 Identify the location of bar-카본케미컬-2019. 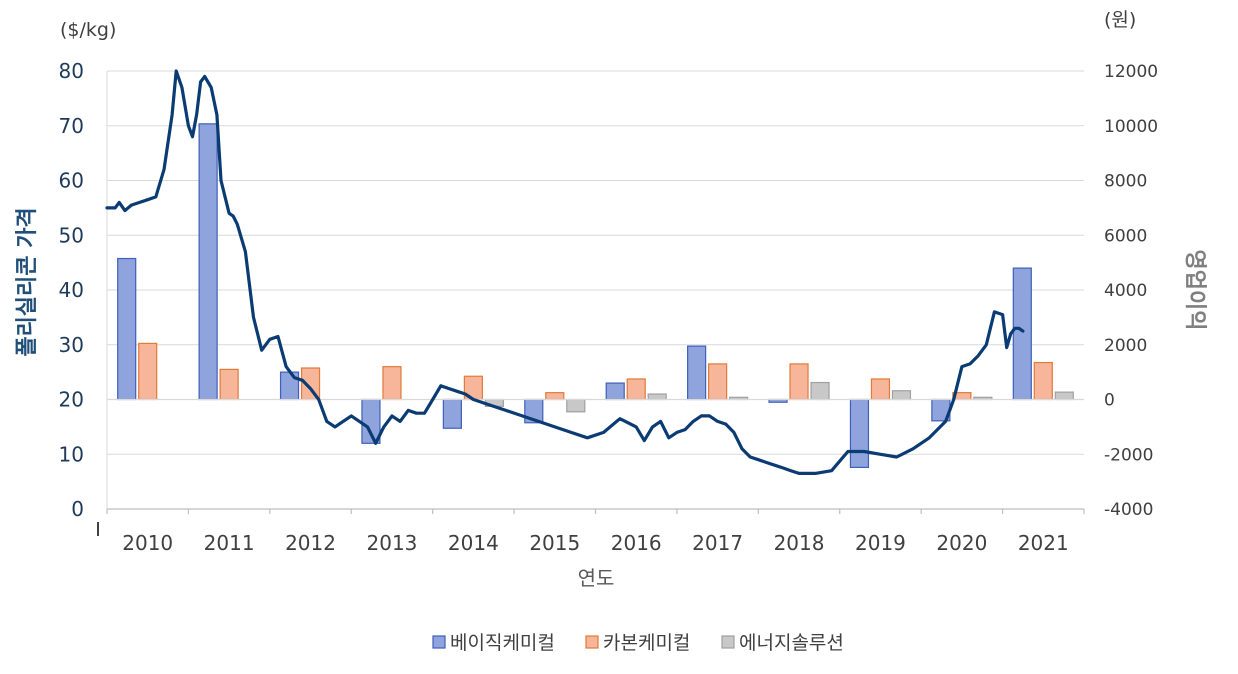
(880, 389).